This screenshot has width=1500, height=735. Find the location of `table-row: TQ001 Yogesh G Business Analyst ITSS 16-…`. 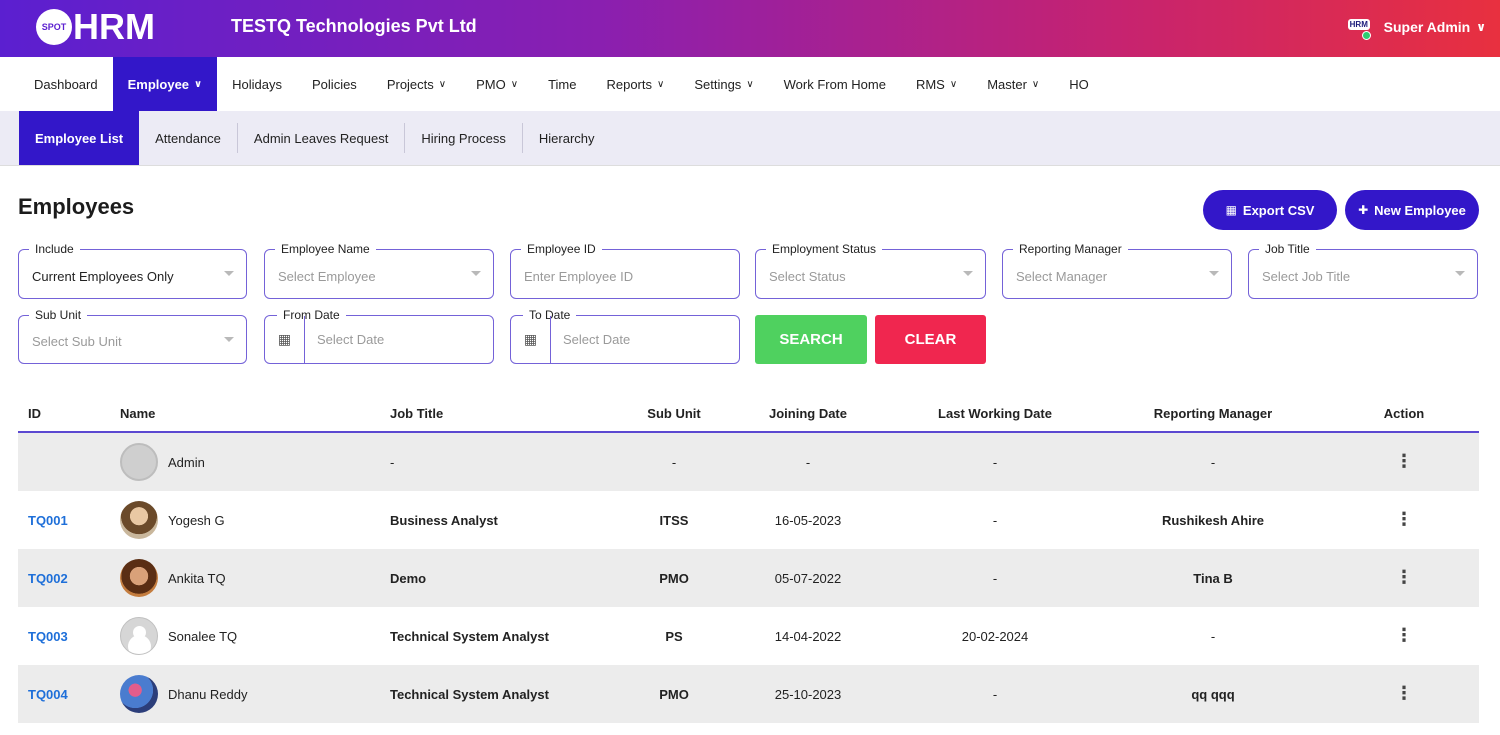

table-row: TQ001 Yogesh G Business Analyst ITSS 16-… is located at coordinates (748, 520).